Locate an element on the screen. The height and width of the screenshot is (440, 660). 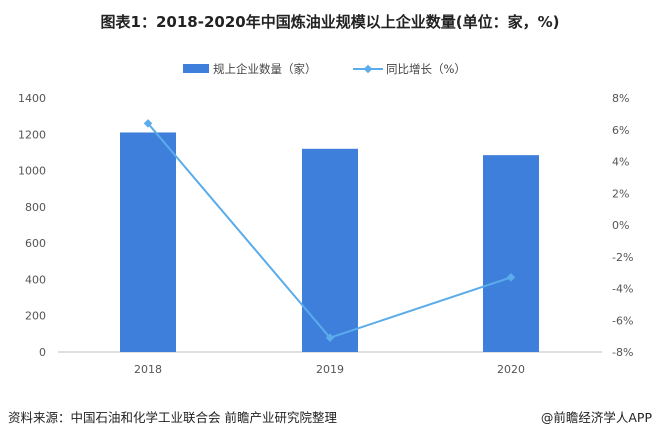
credit: @前瞻经济学人APP is located at coordinates (597, 417).